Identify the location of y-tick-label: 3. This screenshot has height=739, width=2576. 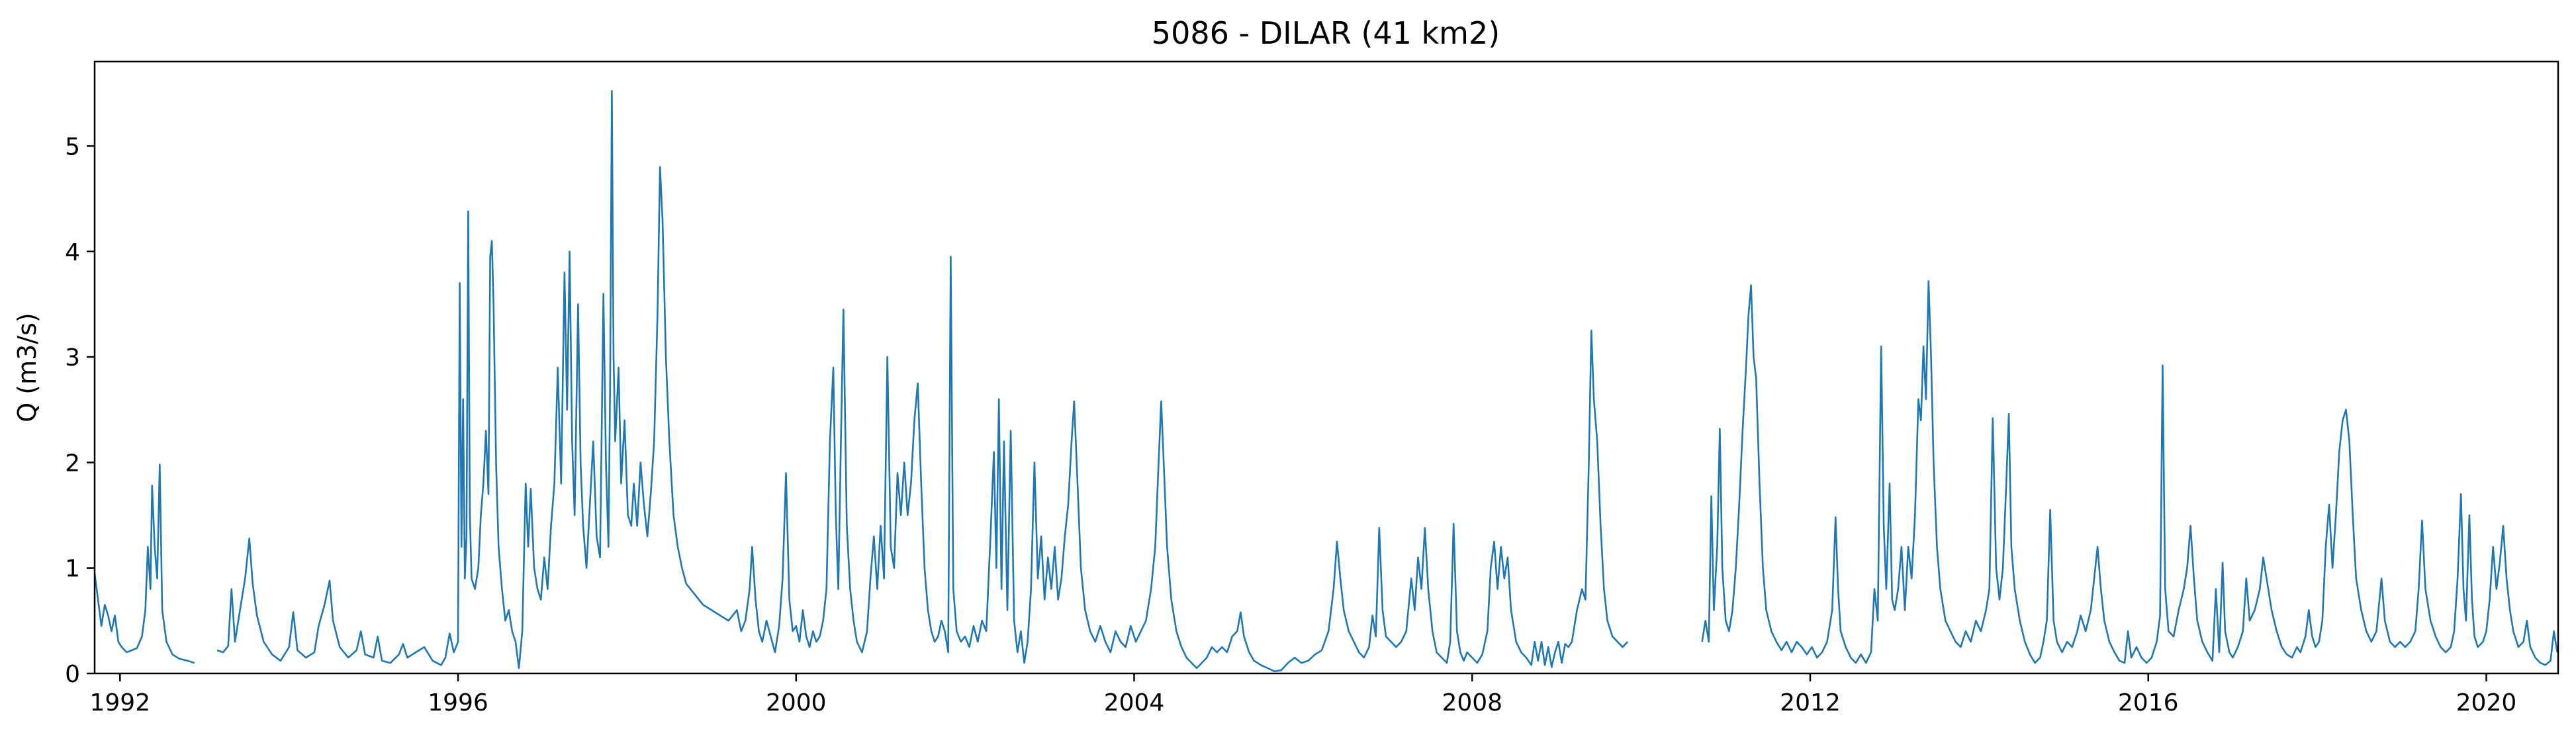
(72, 358).